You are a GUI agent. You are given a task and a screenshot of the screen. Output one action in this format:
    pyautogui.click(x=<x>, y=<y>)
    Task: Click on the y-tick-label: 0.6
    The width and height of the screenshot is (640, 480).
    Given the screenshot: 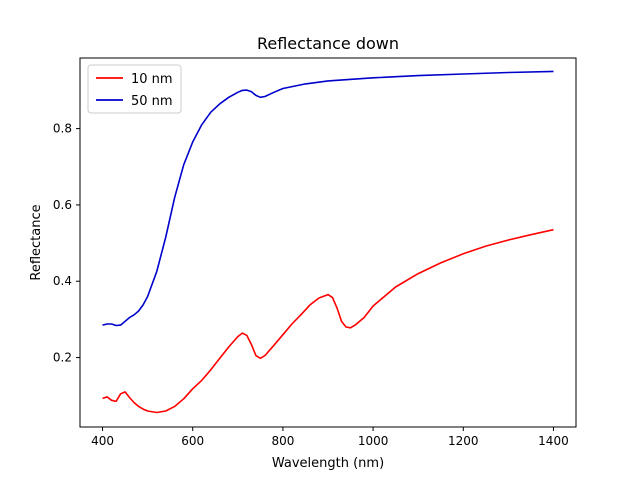 What is the action you would take?
    pyautogui.click(x=62, y=205)
    